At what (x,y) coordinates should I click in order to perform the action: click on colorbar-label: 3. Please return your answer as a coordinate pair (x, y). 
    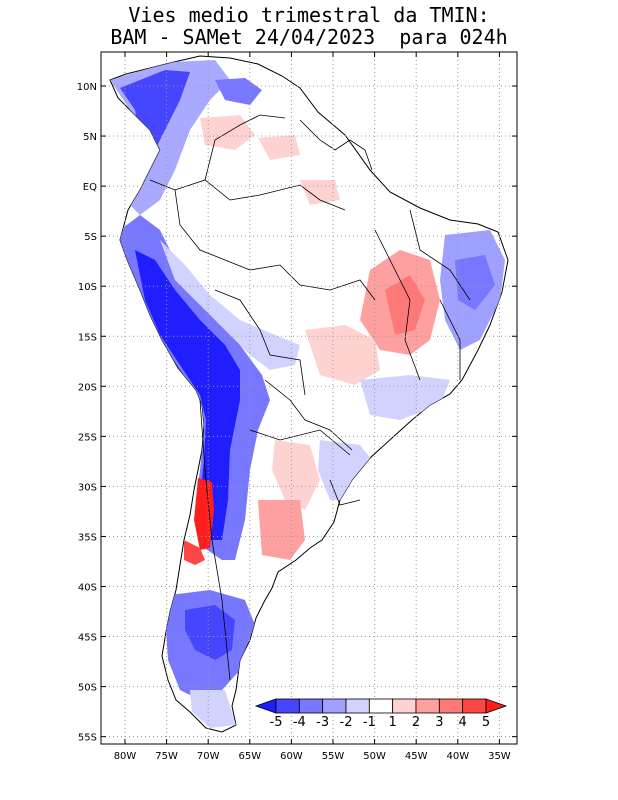
    Looking at the image, I should click on (439, 722).